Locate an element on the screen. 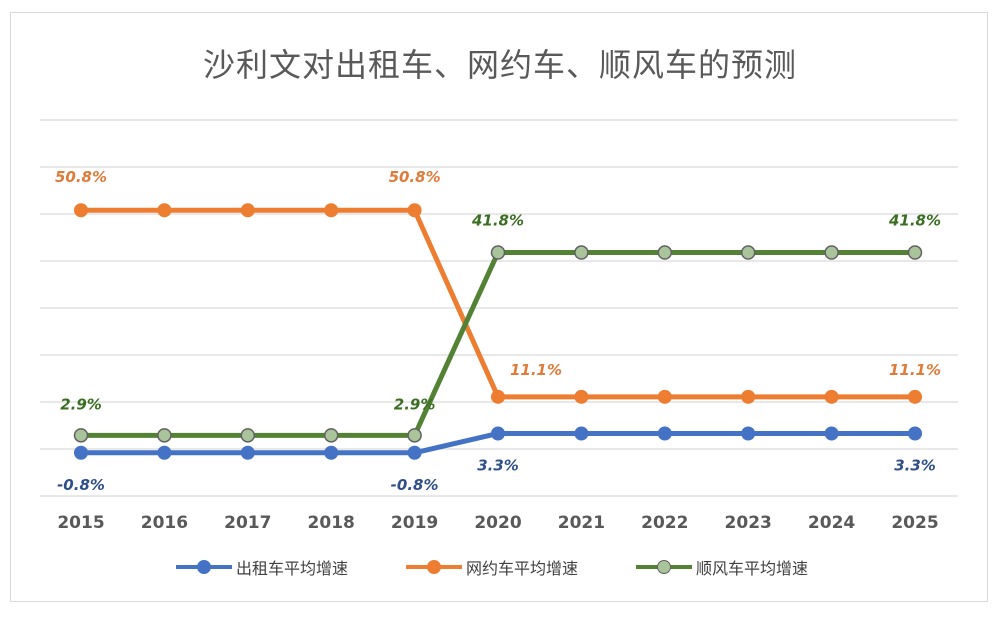  x-tick-label: 2022 is located at coordinates (664, 523).